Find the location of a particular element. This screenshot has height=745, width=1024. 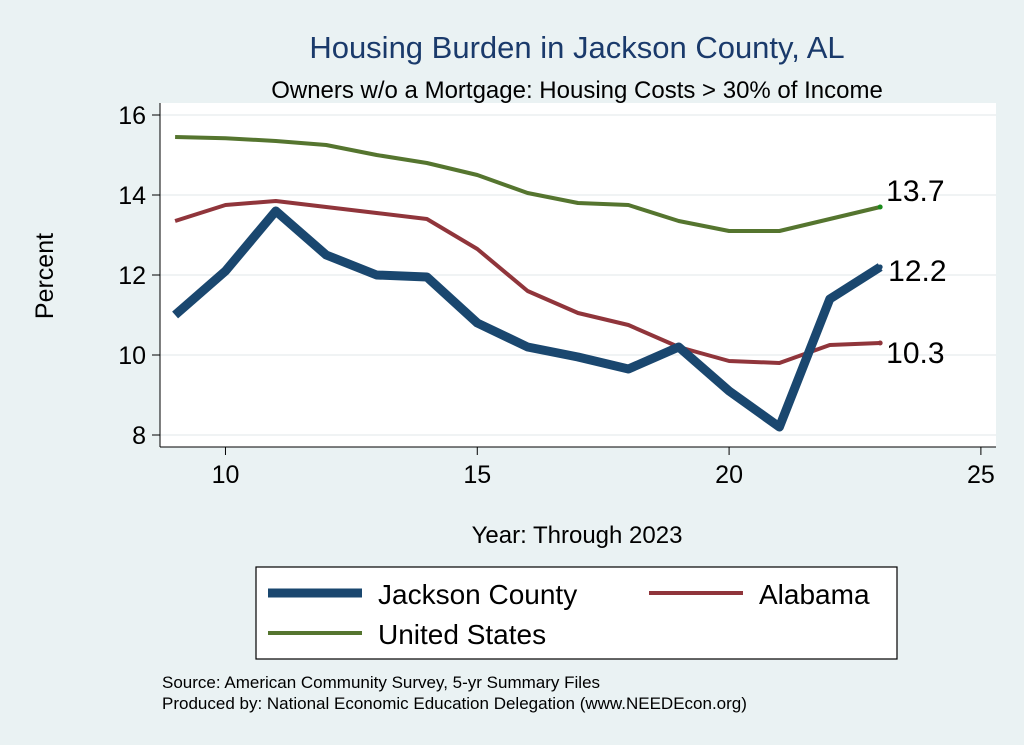

end-label-alabama: 10.3 is located at coordinates (915, 353).